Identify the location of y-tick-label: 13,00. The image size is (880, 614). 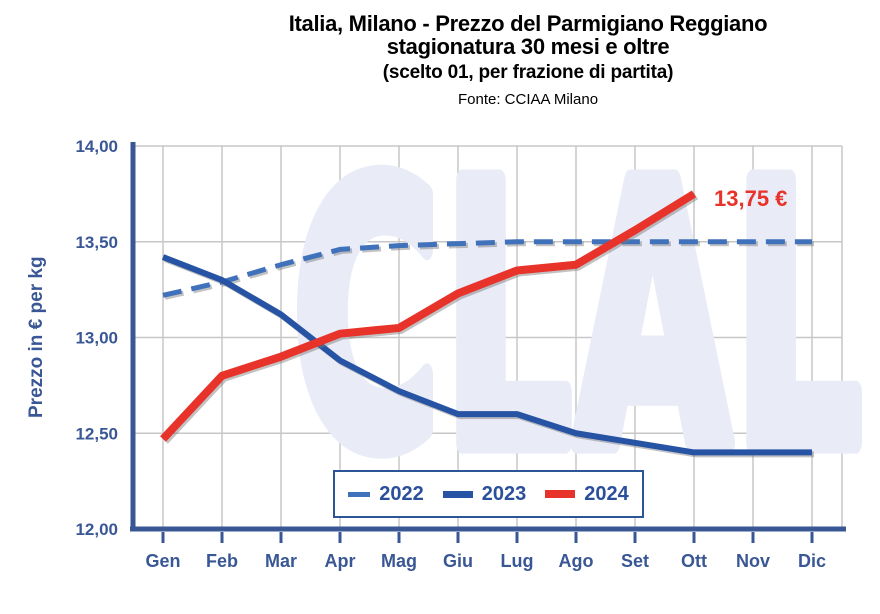
(96, 338).